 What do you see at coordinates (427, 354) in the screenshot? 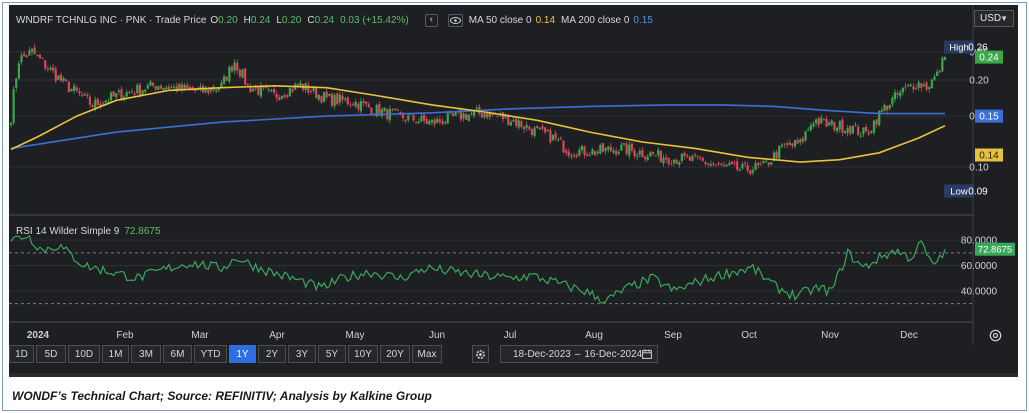
I see `tab-max: Max` at bounding box center [427, 354].